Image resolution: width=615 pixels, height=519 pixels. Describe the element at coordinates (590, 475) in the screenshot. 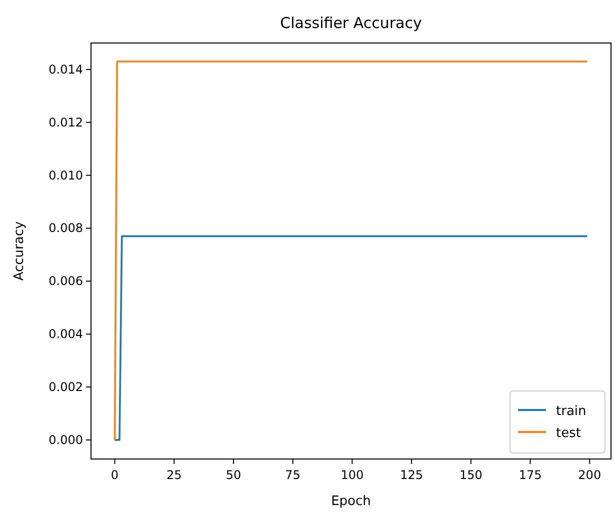

I see `x-tick-label: 200` at that location.